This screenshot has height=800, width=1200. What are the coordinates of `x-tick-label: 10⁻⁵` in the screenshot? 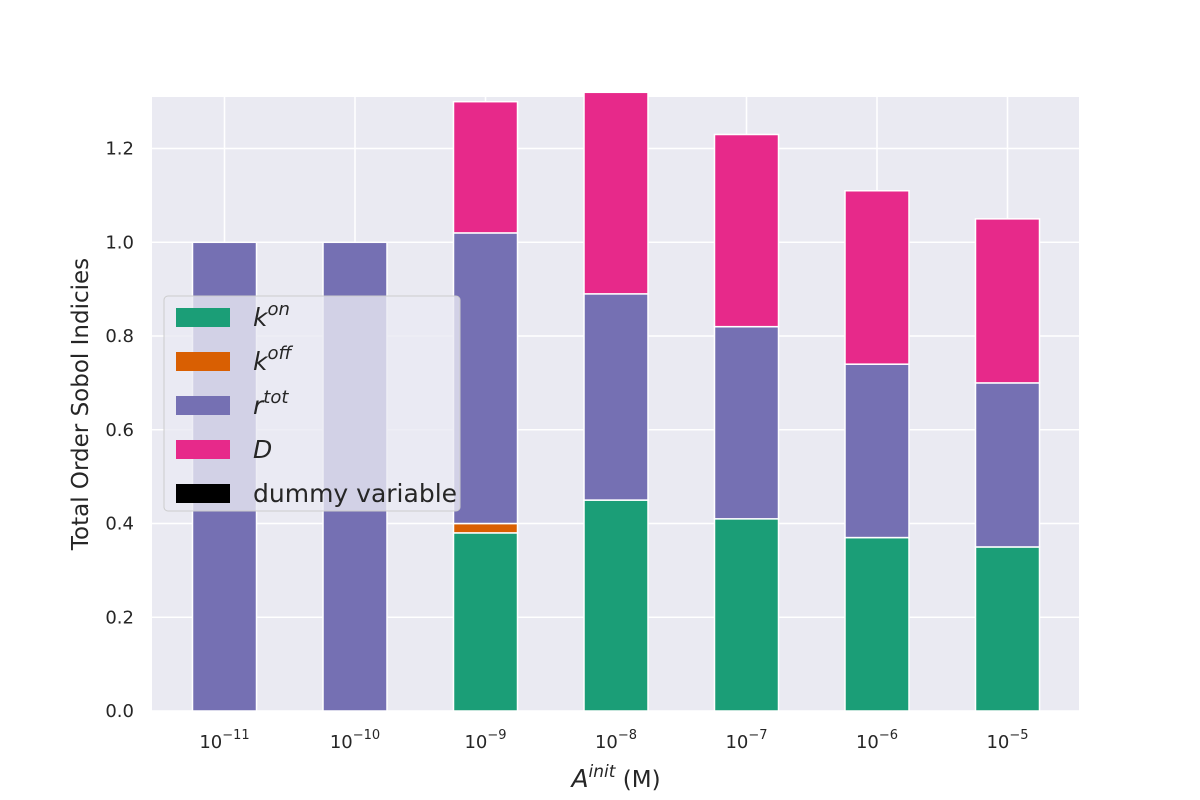 It's located at (1007, 740).